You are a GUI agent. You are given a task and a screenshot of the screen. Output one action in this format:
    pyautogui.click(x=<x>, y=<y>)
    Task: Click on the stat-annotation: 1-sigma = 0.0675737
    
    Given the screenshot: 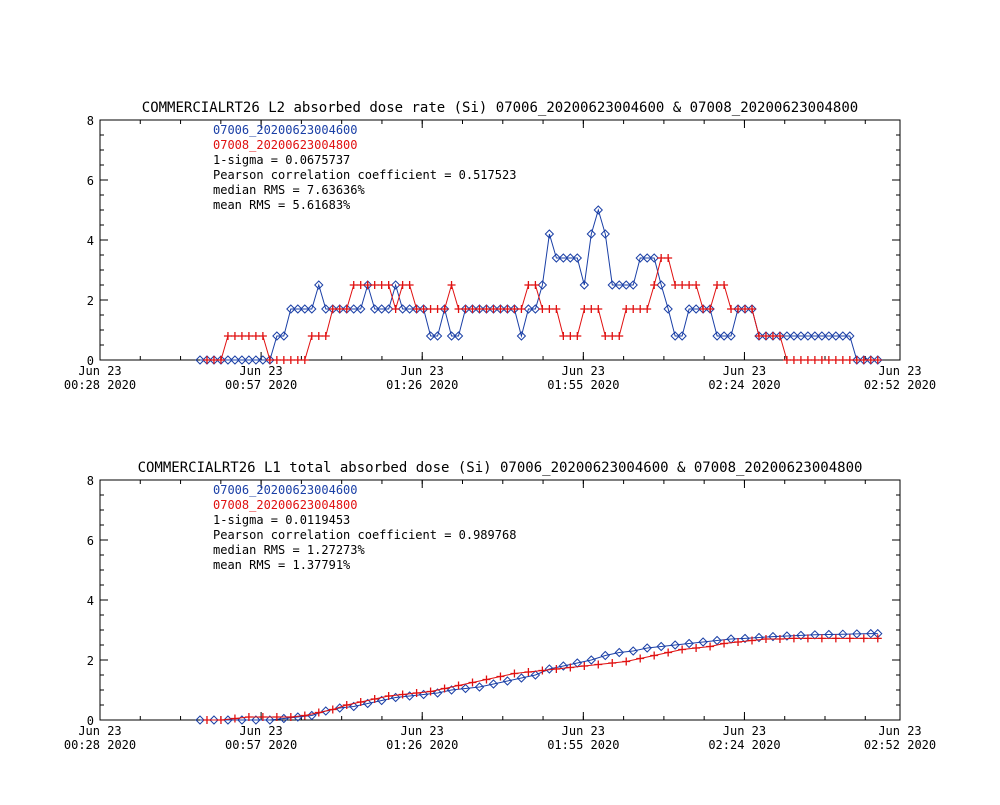 What is the action you would take?
    pyautogui.click(x=281, y=160)
    